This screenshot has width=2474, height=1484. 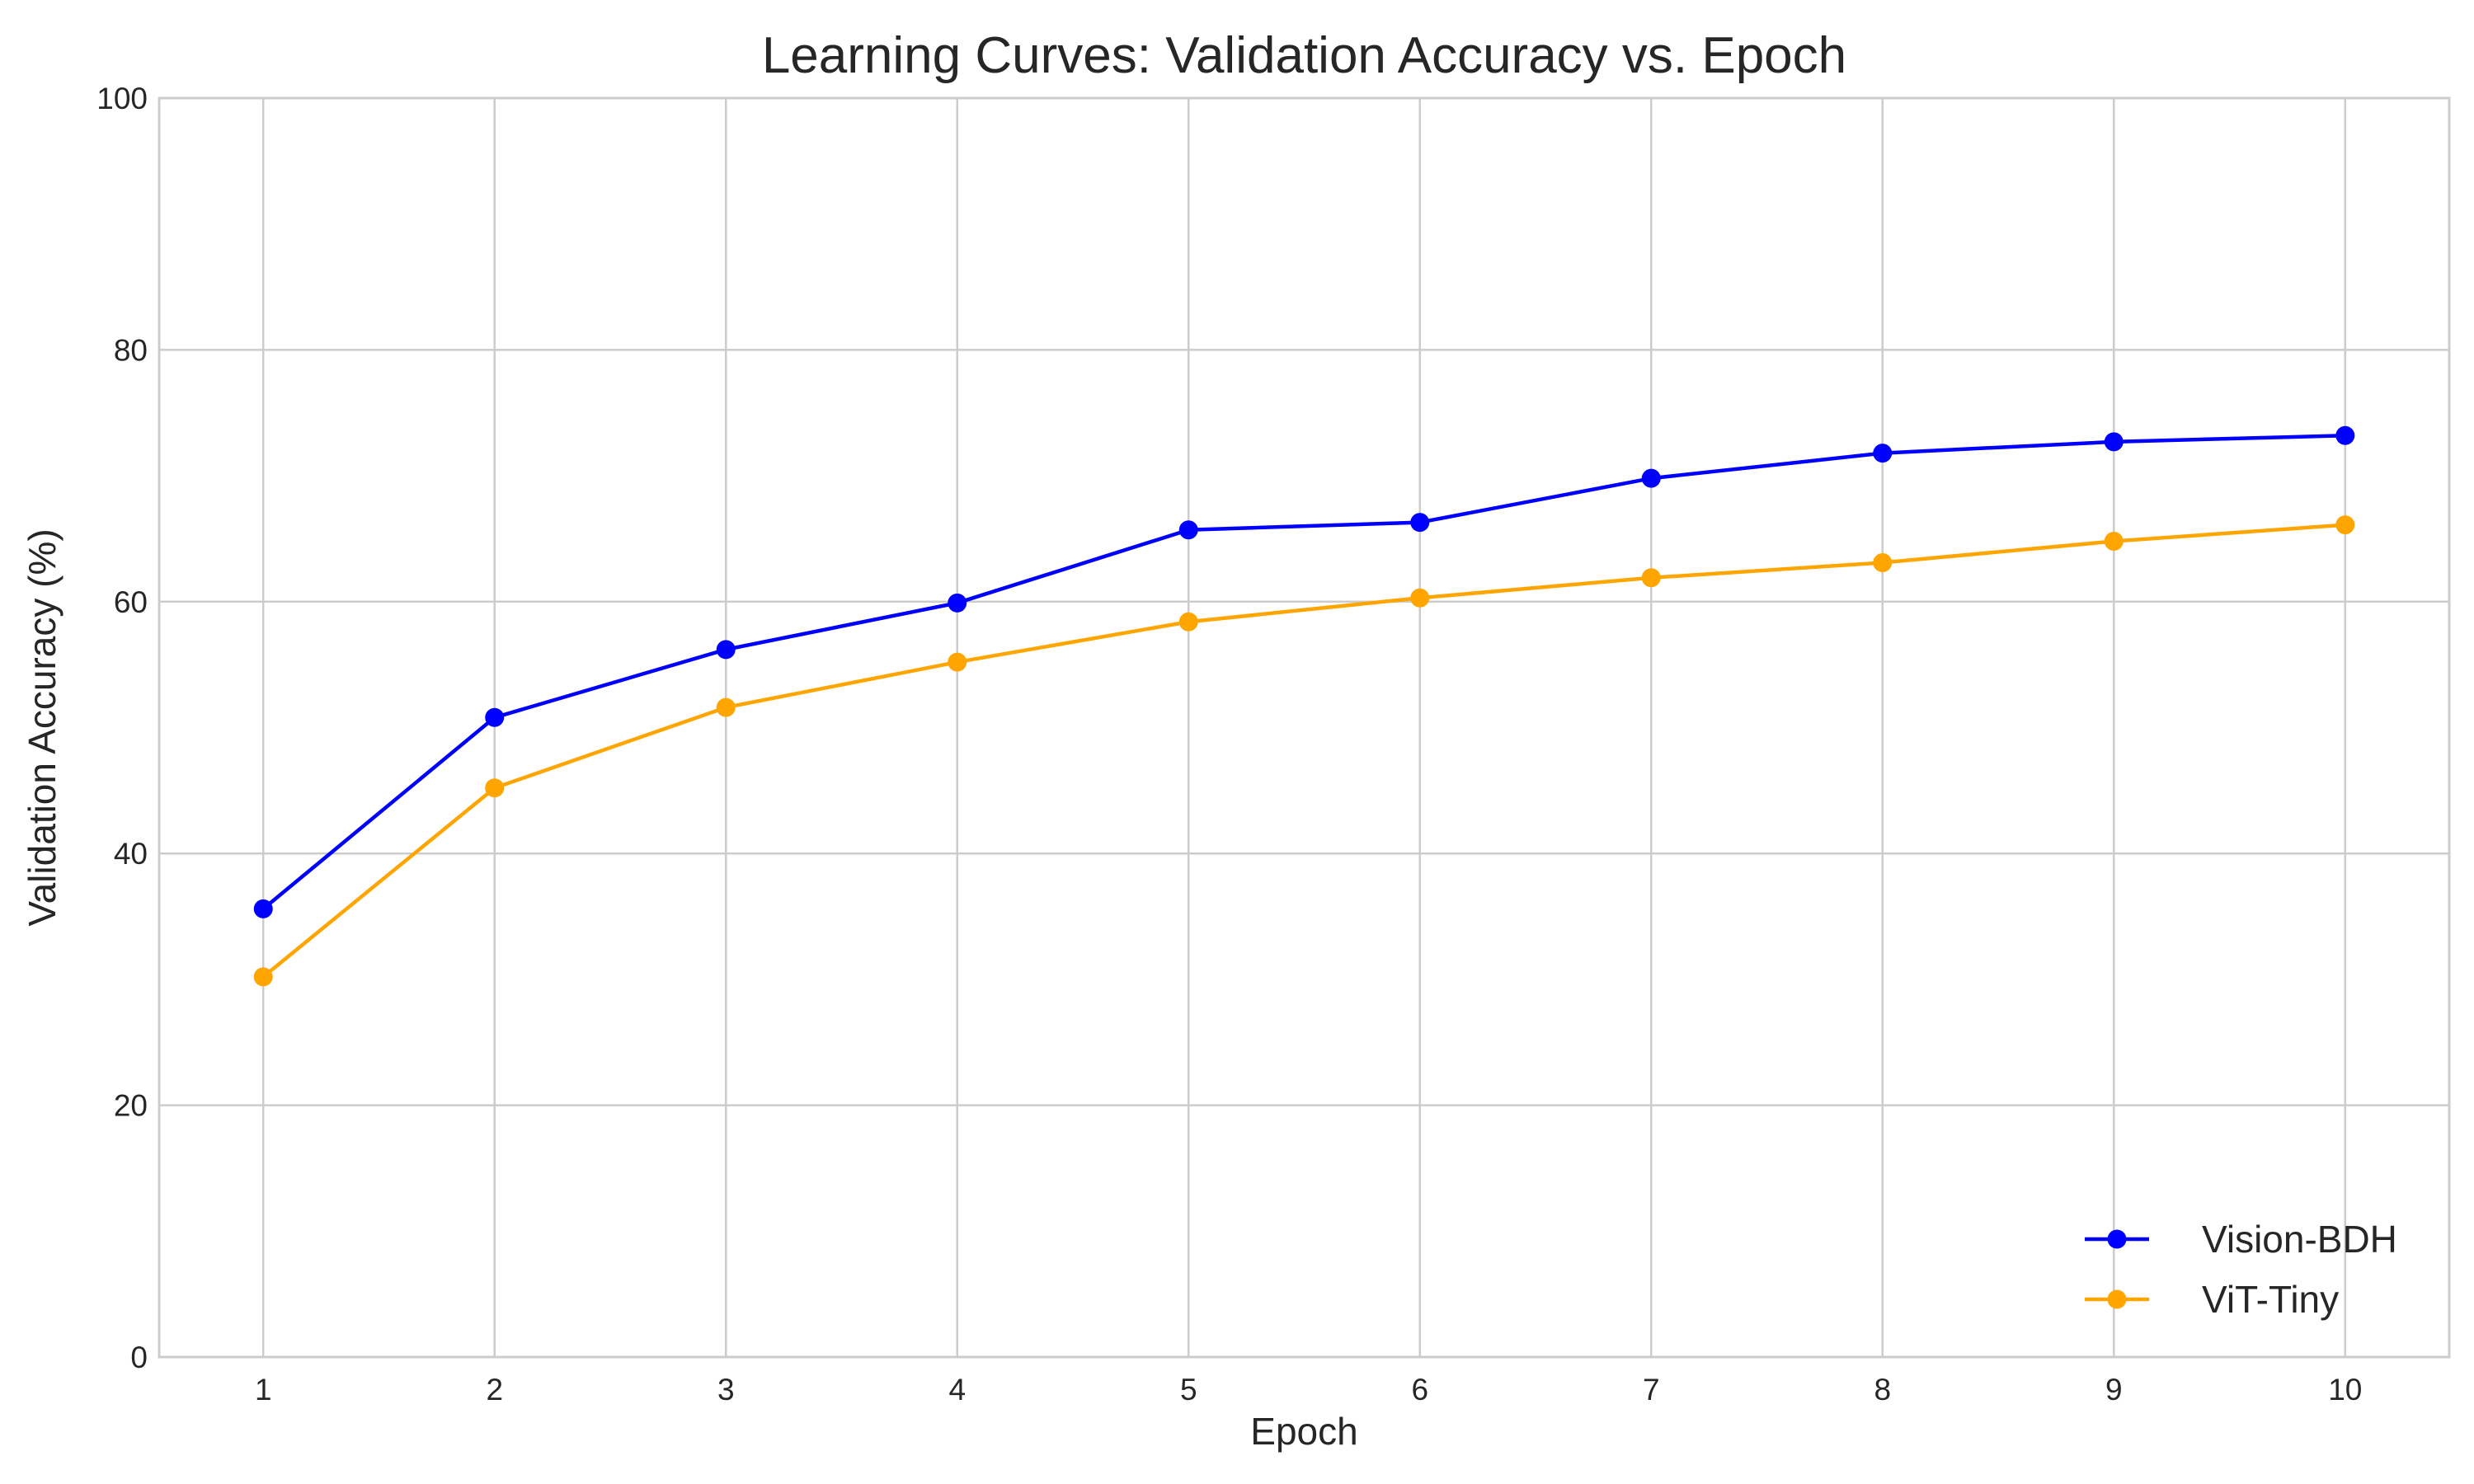 I want to click on y-tick-label: 20, so click(x=131, y=1106).